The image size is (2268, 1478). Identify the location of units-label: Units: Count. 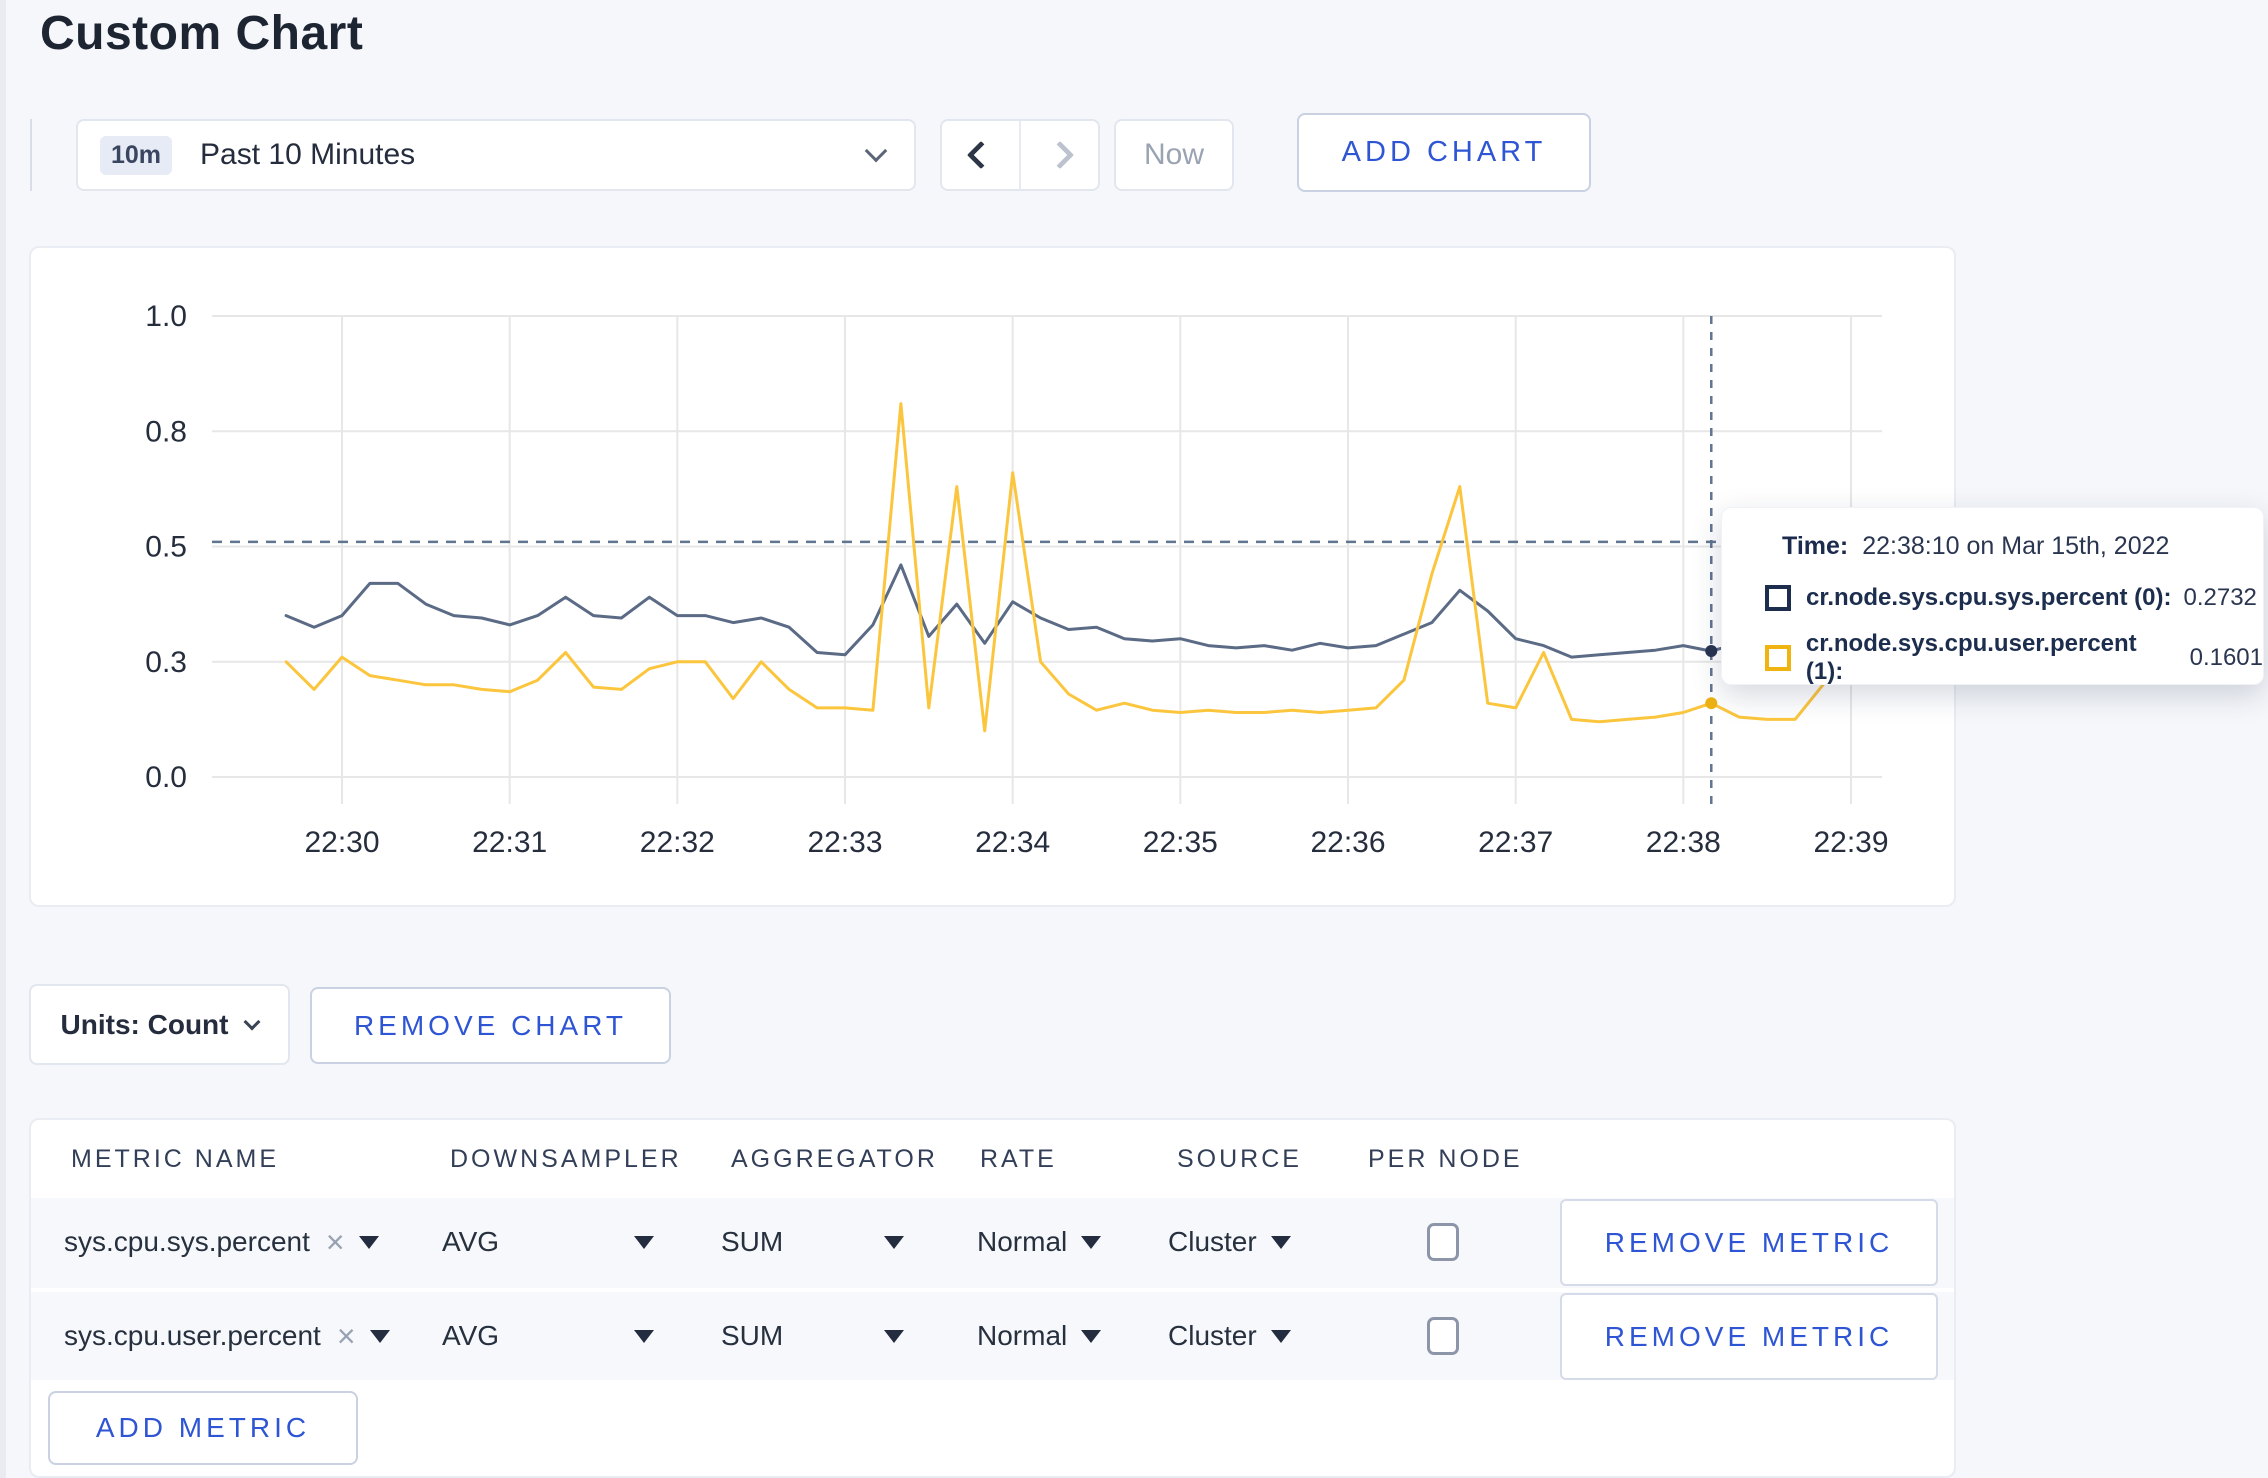
(144, 1024).